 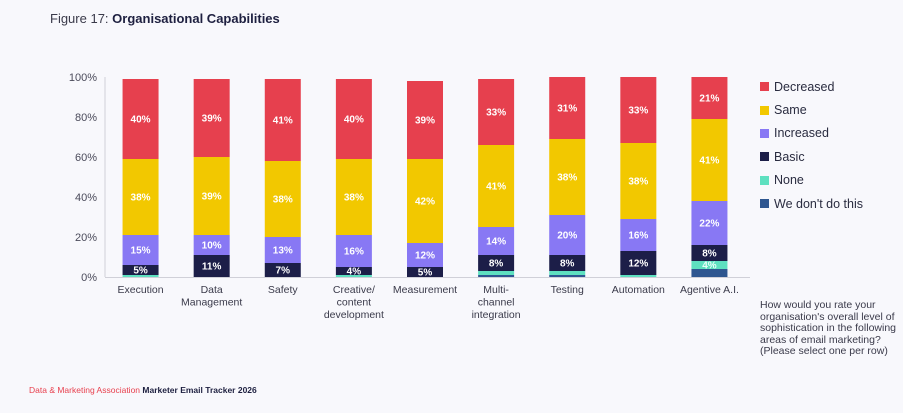 I want to click on data-label: 16%, so click(x=638, y=236).